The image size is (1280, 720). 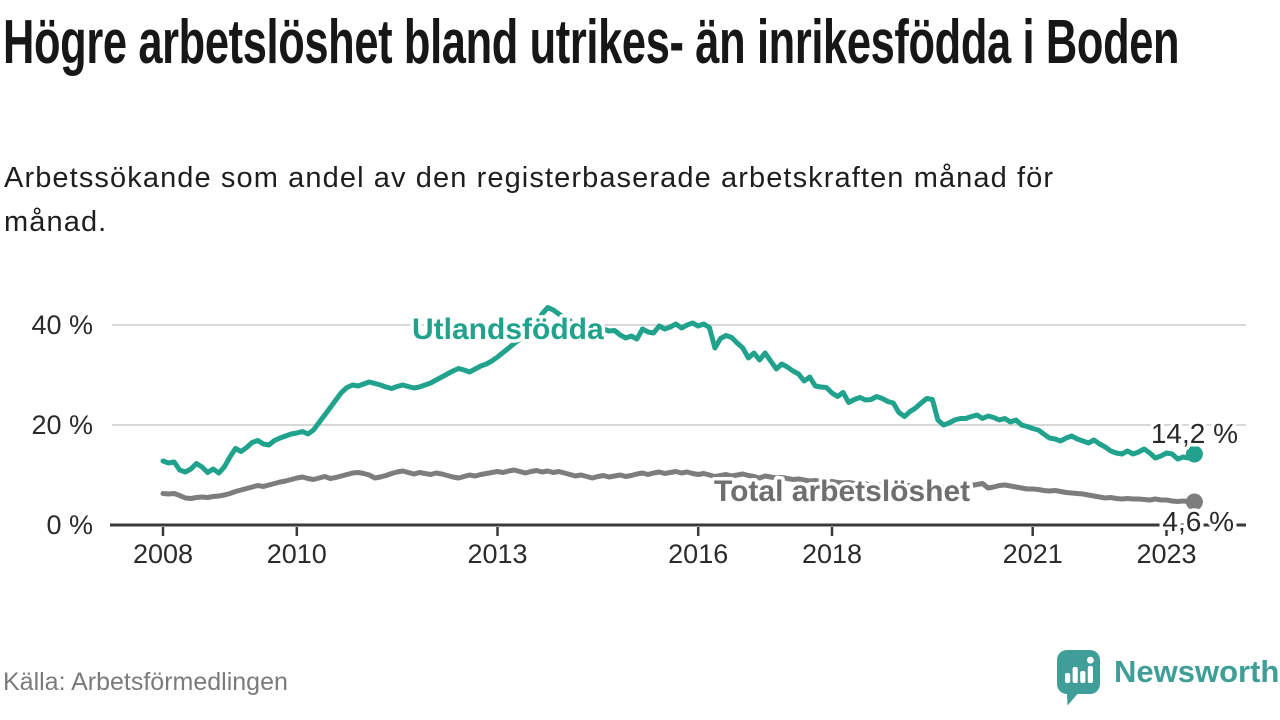 I want to click on line-total, so click(x=678, y=486).